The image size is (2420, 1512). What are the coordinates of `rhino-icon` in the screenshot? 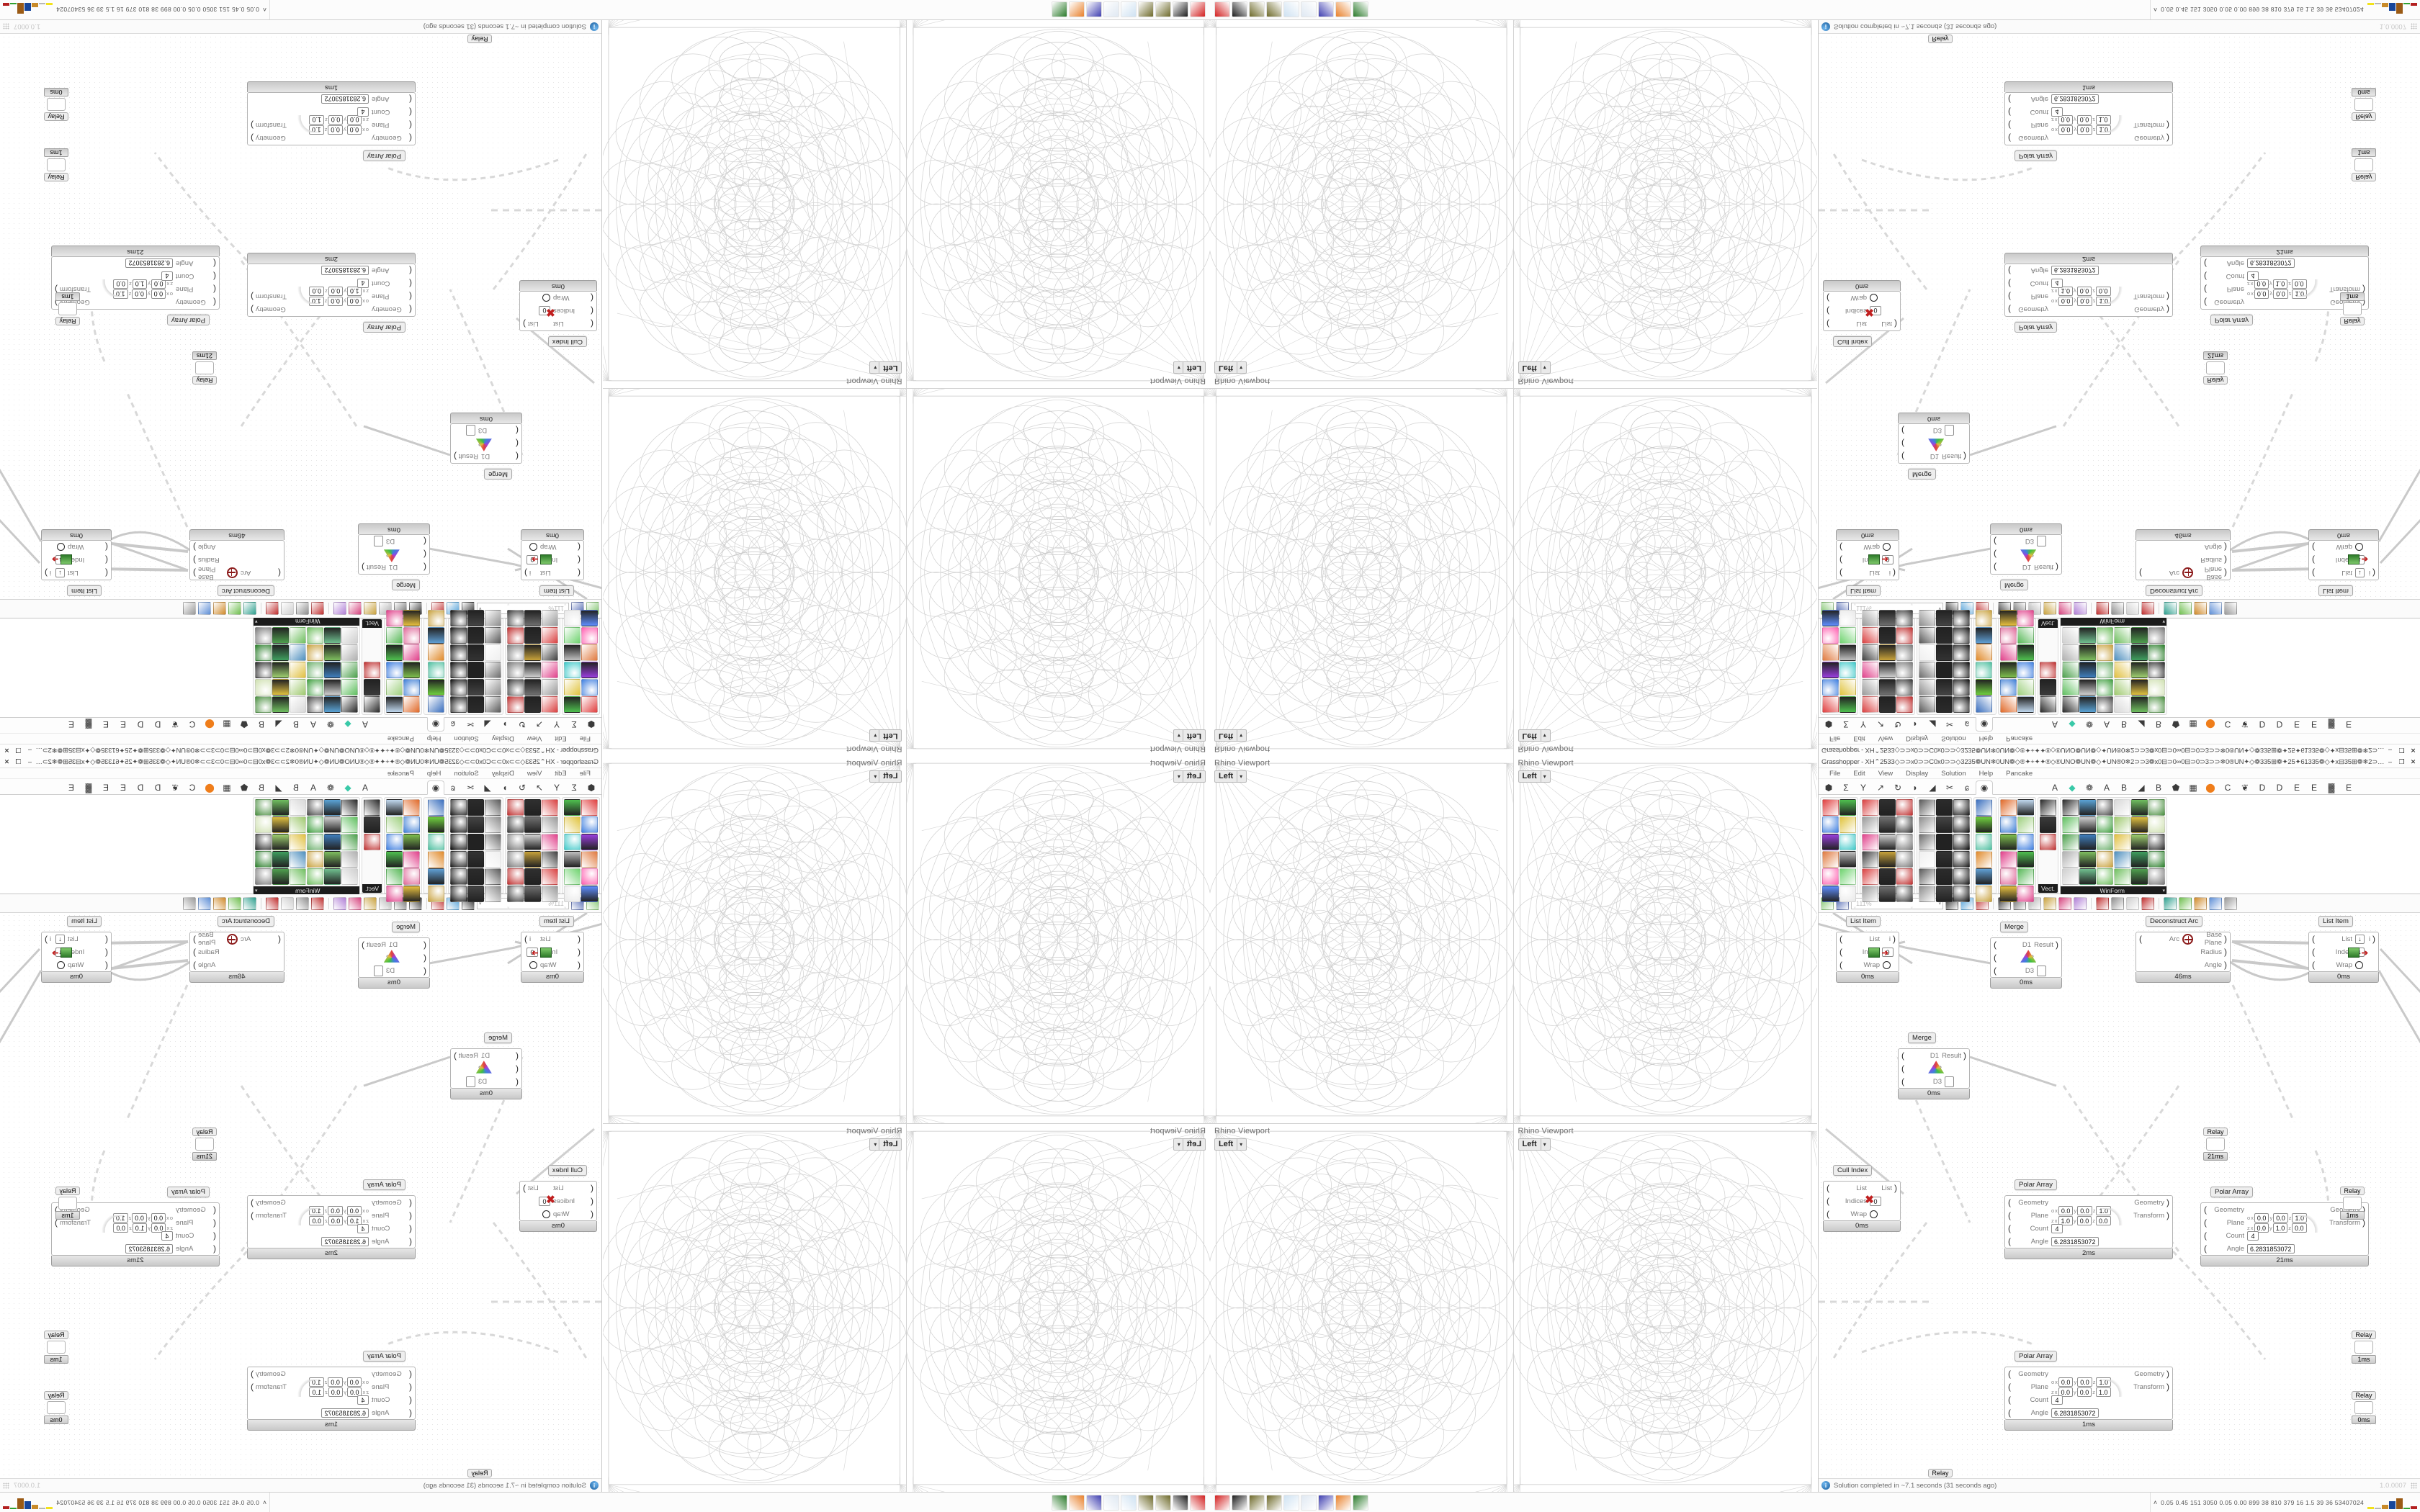 It's located at (1222, 9).